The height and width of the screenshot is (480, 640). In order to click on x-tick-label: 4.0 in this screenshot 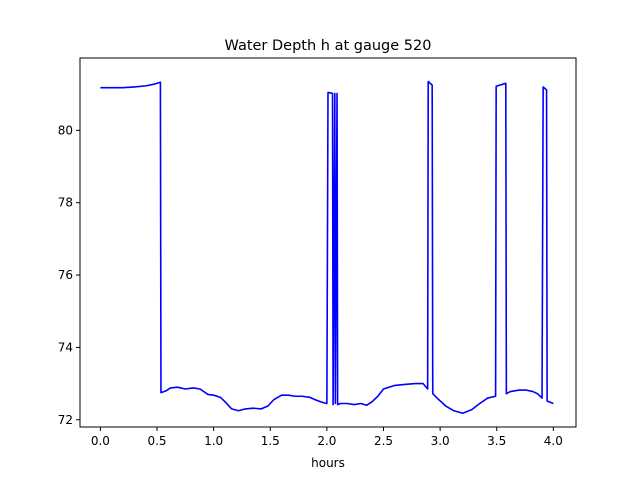, I will do `click(553, 441)`.